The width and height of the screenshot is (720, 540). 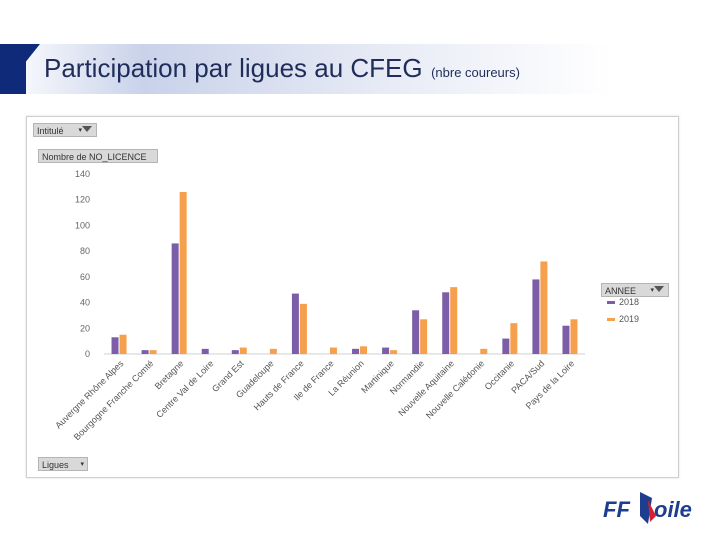 I want to click on logo-voile-text: oile, so click(x=673, y=509).